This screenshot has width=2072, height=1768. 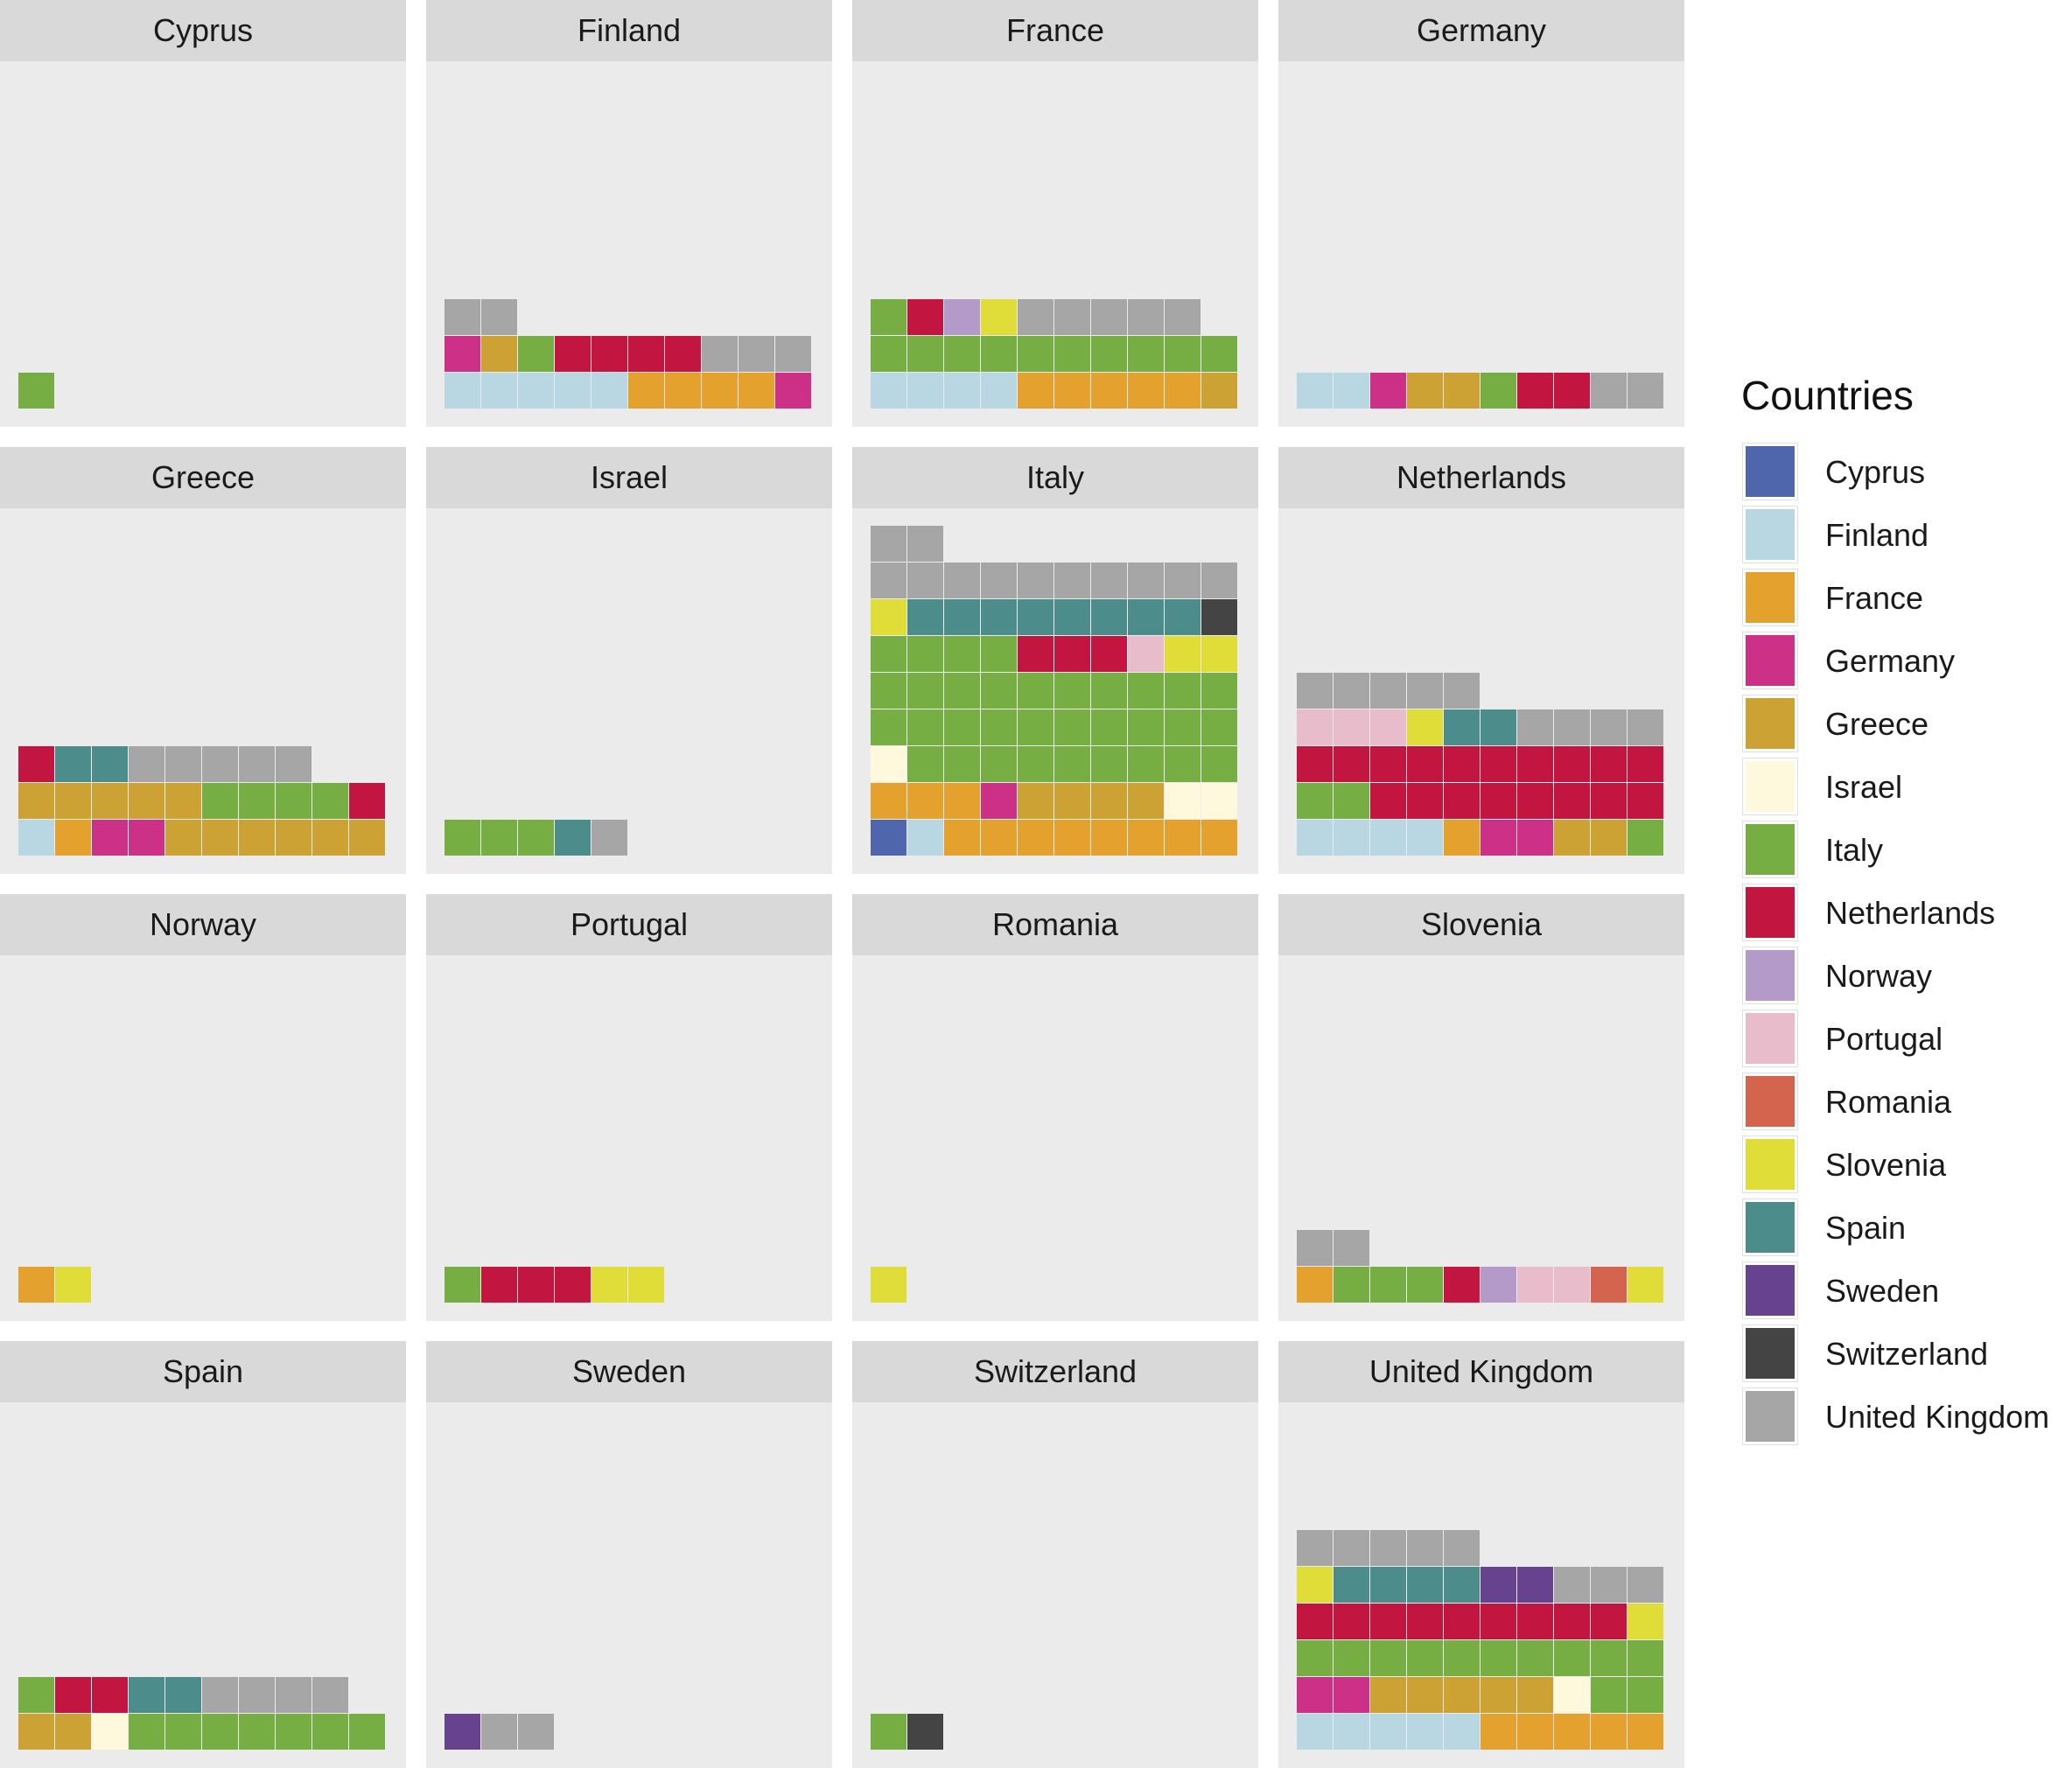 I want to click on facet-panel-portugal: Portugal, so click(x=629, y=1107).